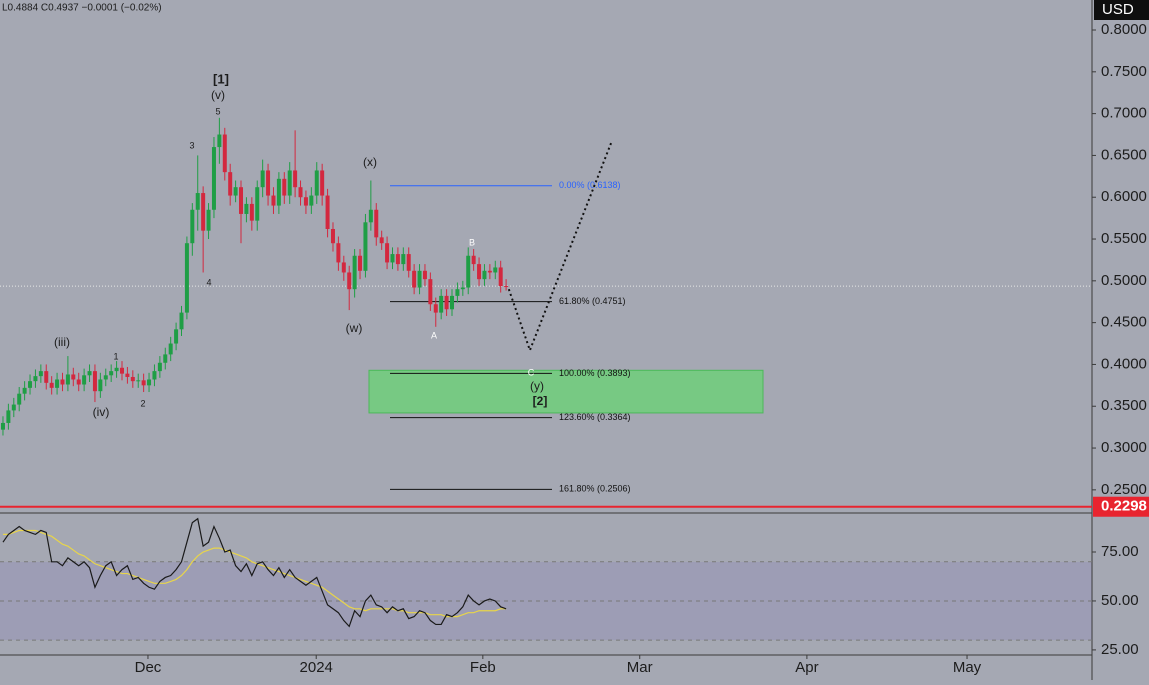 The width and height of the screenshot is (1149, 685). What do you see at coordinates (254, 573) in the screenshot?
I see `rsi-ma-line` at bounding box center [254, 573].